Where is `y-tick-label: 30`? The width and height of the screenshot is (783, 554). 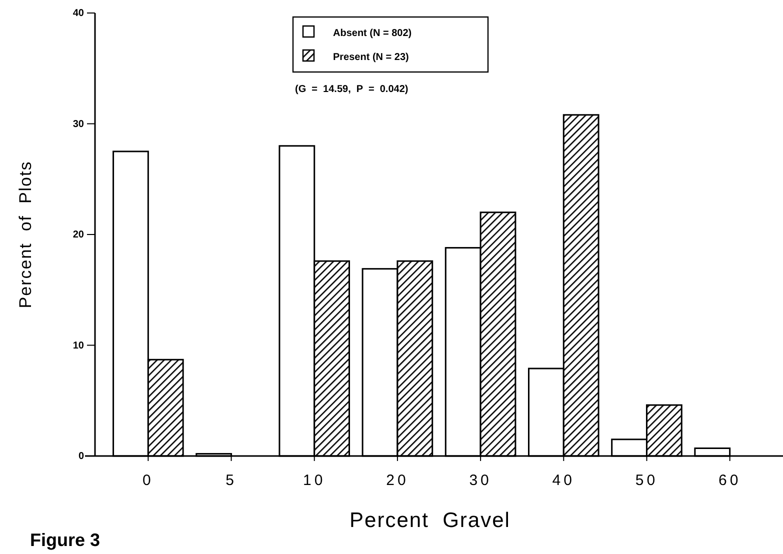
y-tick-label: 30 is located at coordinates (78, 124).